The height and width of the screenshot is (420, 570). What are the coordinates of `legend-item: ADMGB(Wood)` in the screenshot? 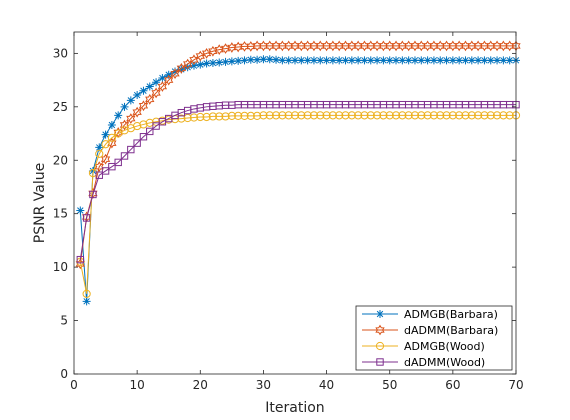 It's located at (423, 346).